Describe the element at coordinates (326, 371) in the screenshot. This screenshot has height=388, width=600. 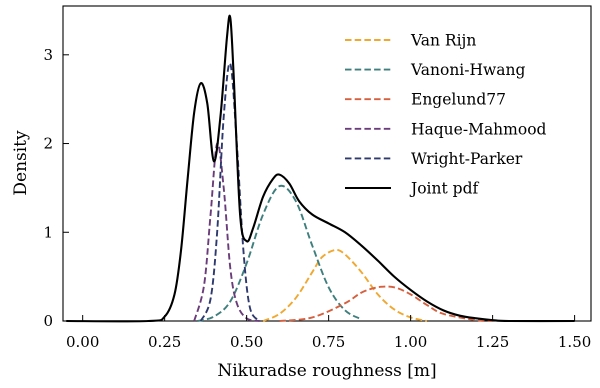
I see `x-axis-label: Nikuradse roughness [m]` at that location.